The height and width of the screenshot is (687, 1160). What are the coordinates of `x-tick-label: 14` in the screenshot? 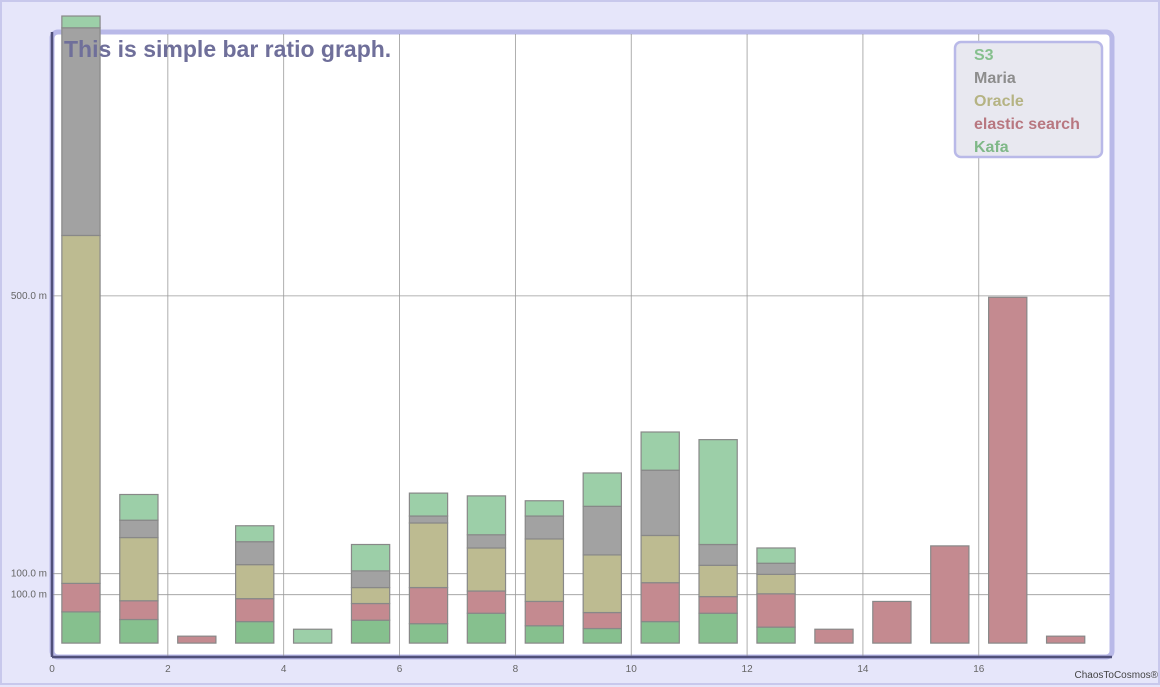 It's located at (863, 669).